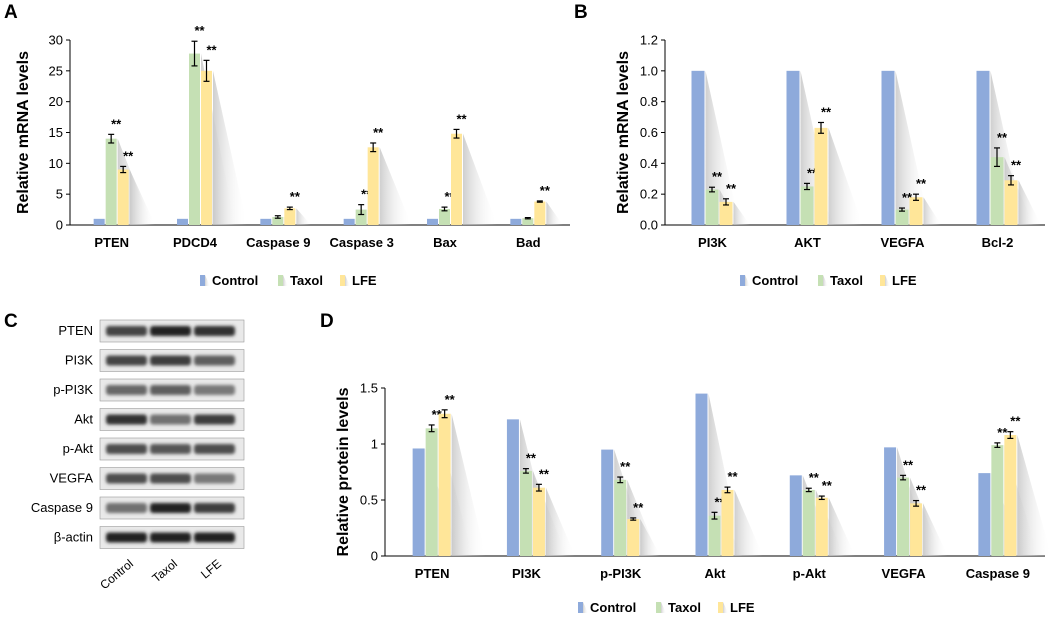  I want to click on blot-protein-label: VEGFA, so click(72, 478).